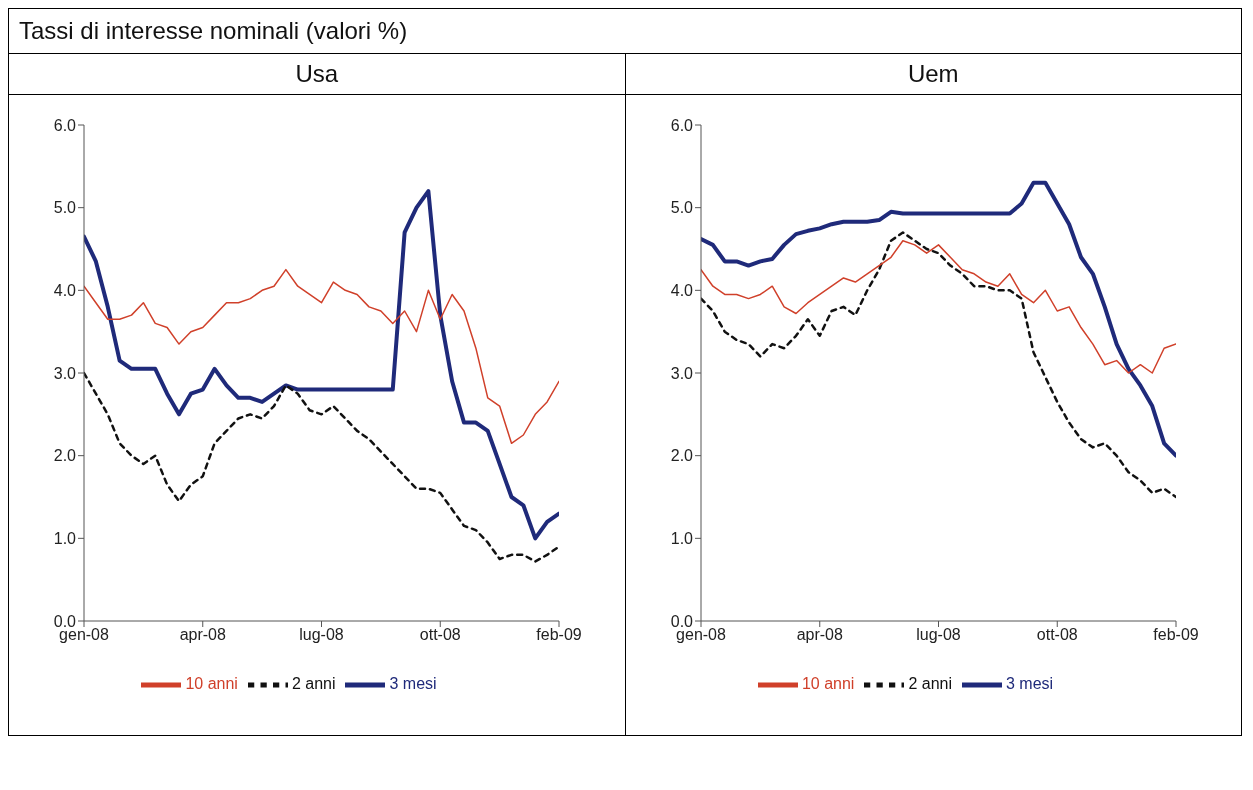  I want to click on chart-title: Usa, so click(317, 74).